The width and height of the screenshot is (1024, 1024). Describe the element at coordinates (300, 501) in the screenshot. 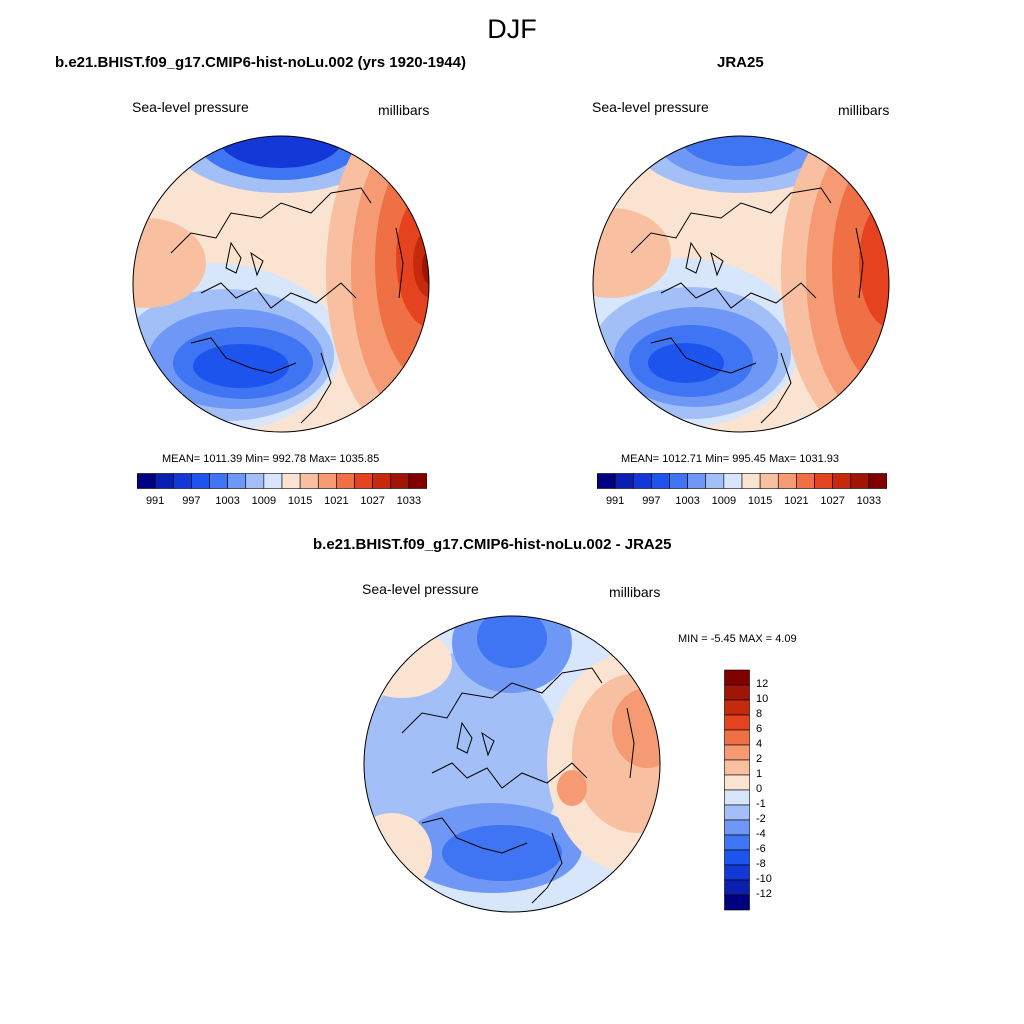

I see `model-colorbar-tick-label: 1015` at that location.